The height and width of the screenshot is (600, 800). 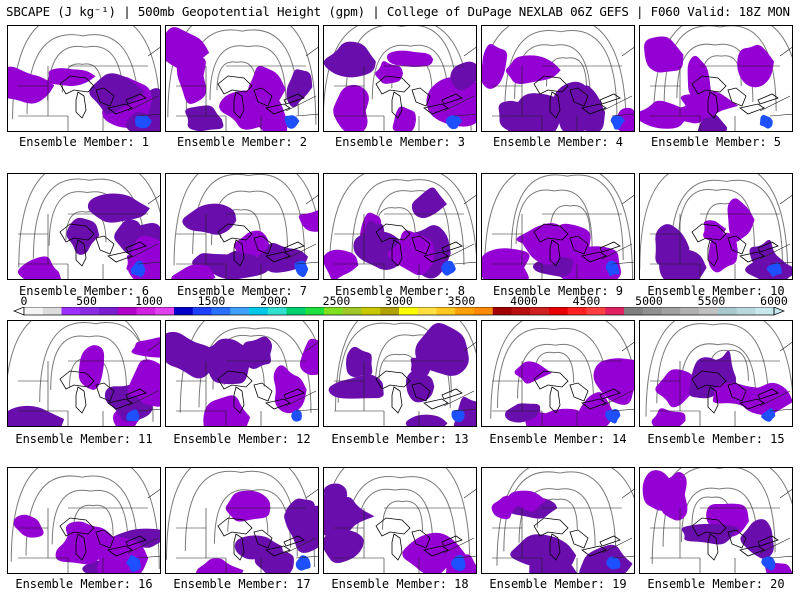 What do you see at coordinates (774, 301) in the screenshot?
I see `colorbar-tick-label: 6000` at bounding box center [774, 301].